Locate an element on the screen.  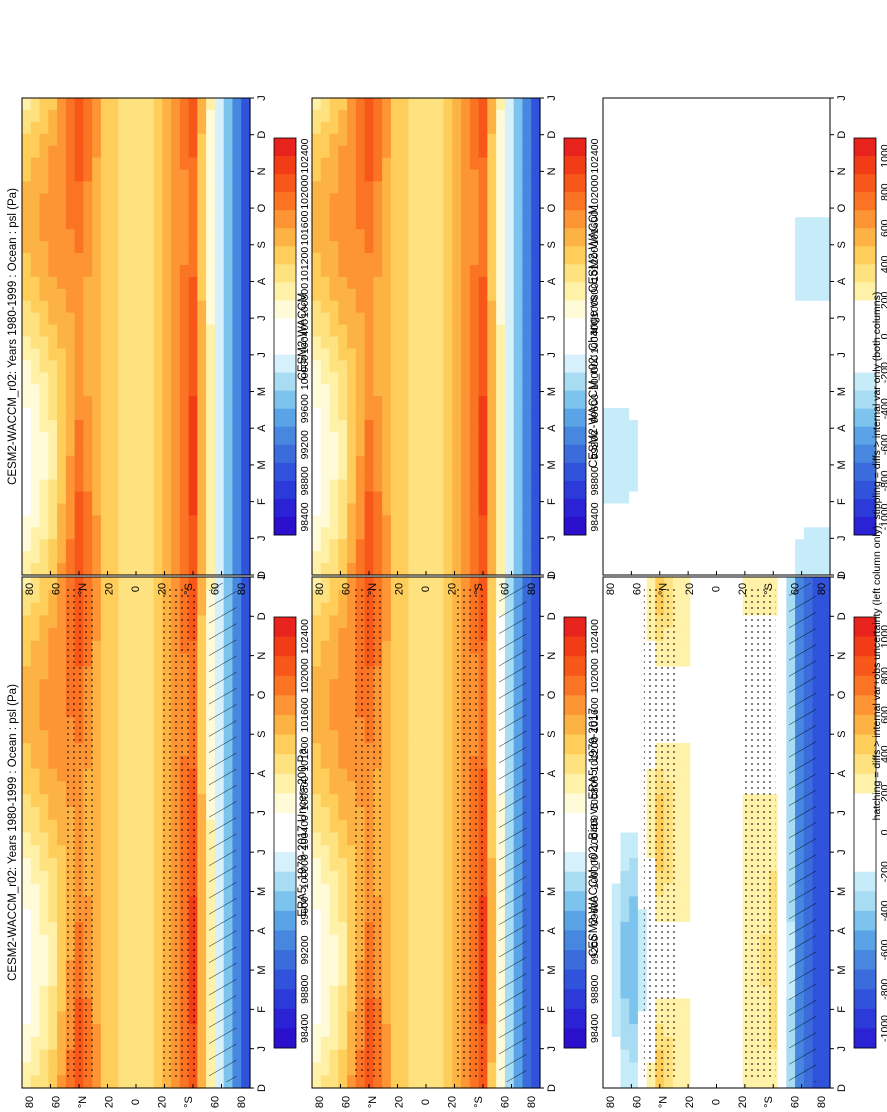
month-label: D is located at coordinates (262, 1088).